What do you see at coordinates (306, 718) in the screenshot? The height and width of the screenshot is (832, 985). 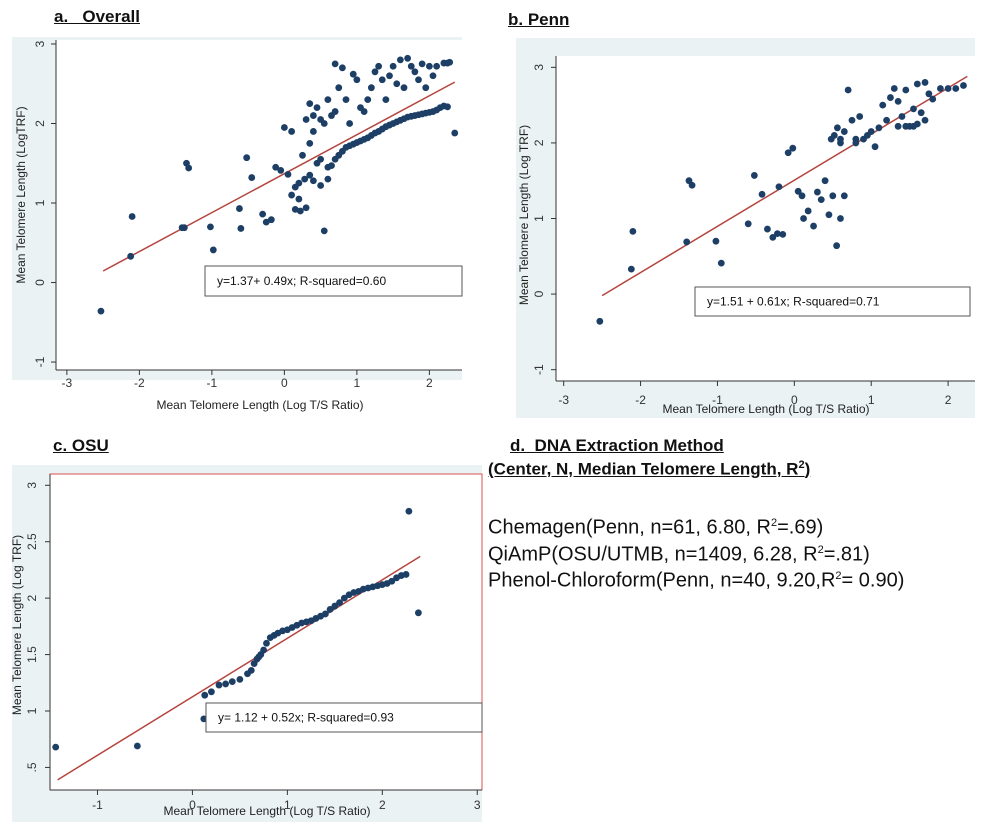 I see `chart-3-equation-label: y= 1.12 + 0.52x; R-squared=0.93` at bounding box center [306, 718].